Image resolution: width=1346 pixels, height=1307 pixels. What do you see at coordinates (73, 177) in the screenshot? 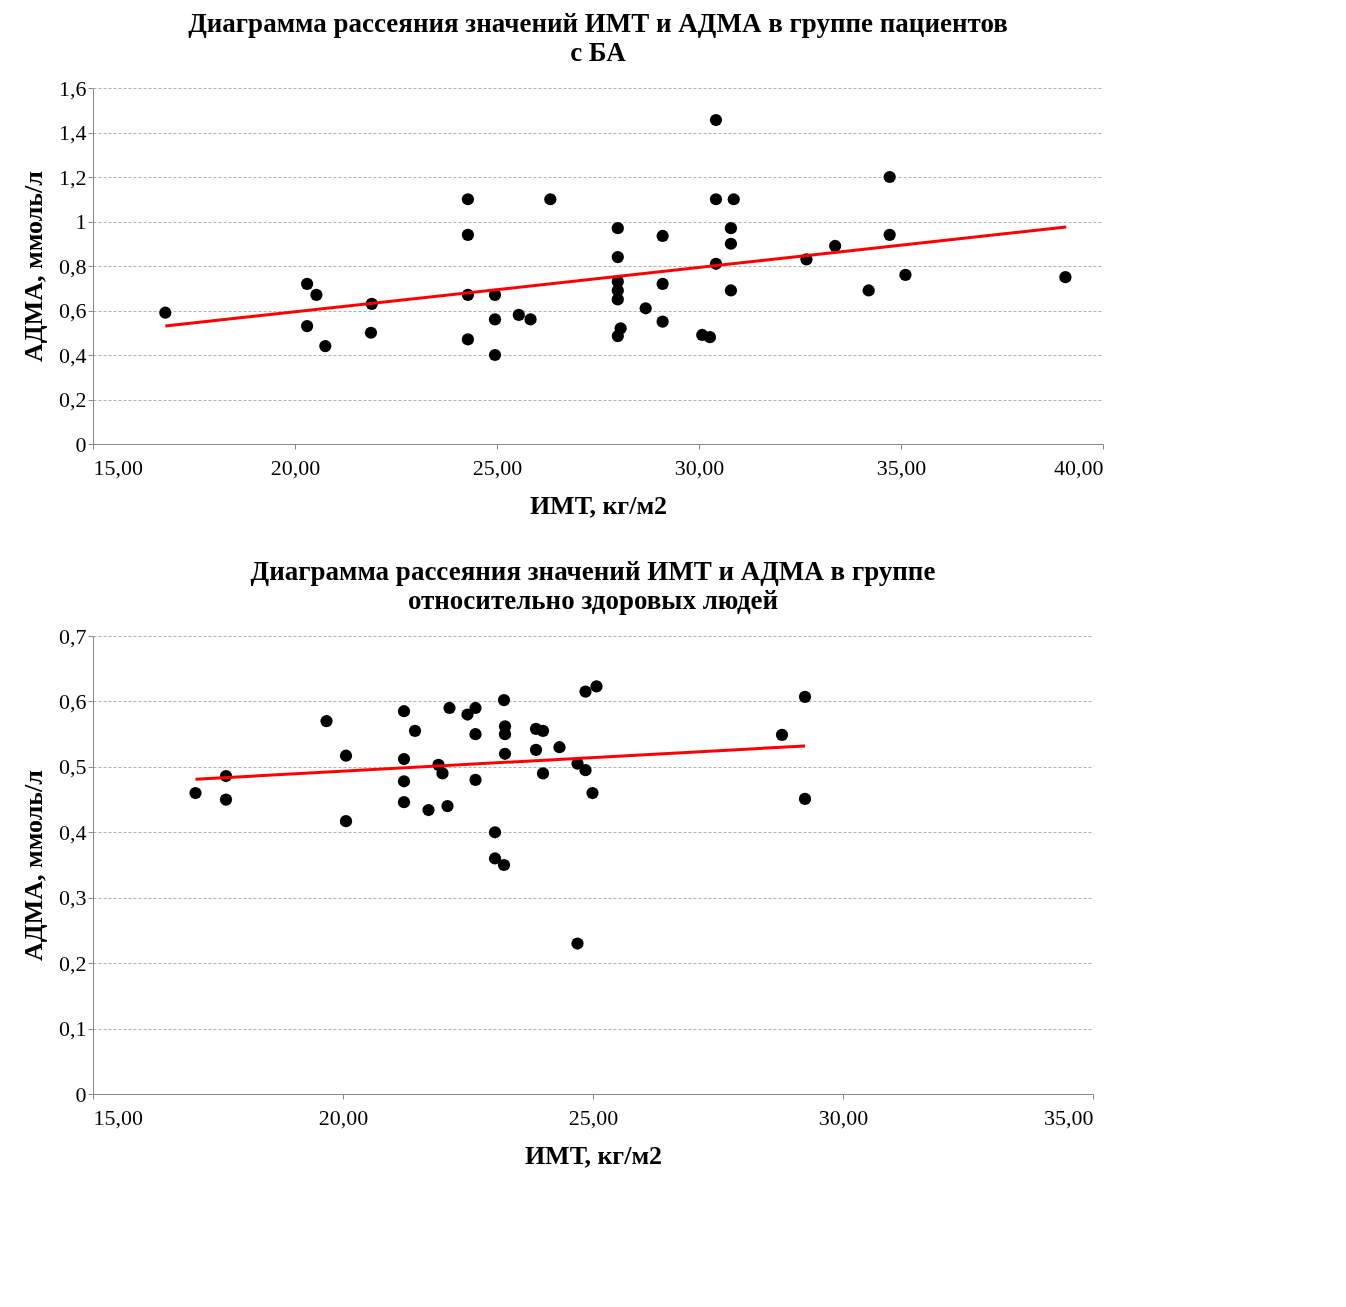
I see `y-tick-label: 1,2` at bounding box center [73, 177].